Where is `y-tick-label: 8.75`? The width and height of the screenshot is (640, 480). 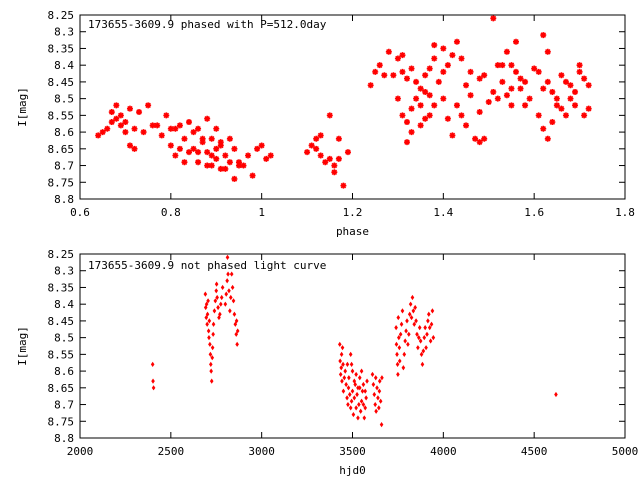
y-tick-label: 8.75 is located at coordinates (61, 182).